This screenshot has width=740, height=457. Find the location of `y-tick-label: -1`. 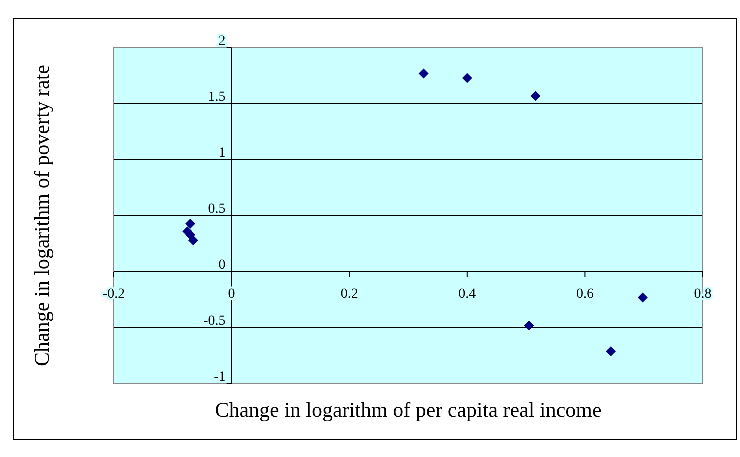

y-tick-label: -1 is located at coordinates (220, 377).